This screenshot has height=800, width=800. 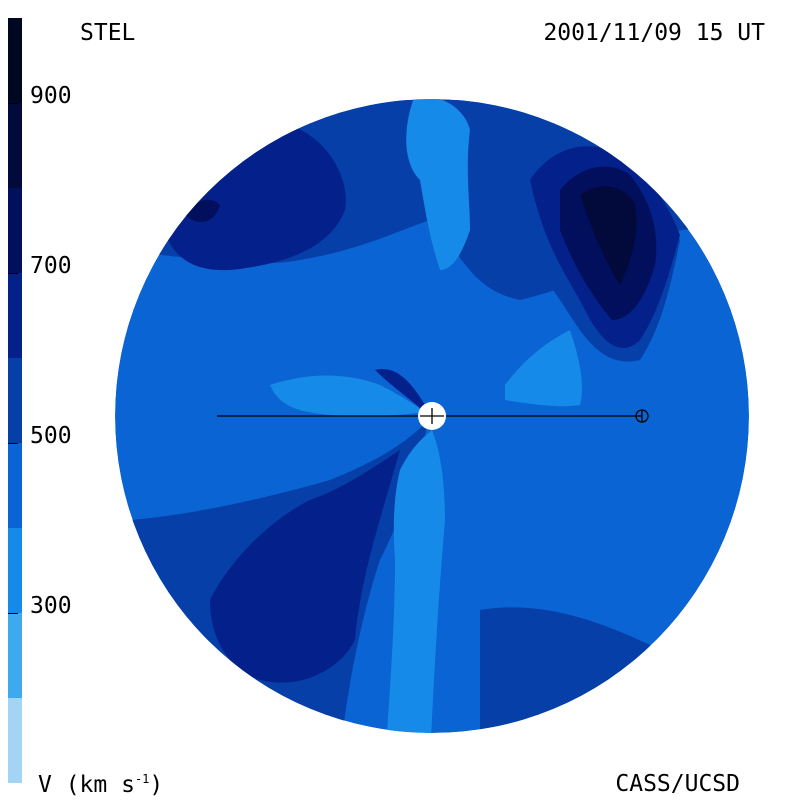 What do you see at coordinates (654, 33) in the screenshot?
I see `timestamp-label: 2001/11/09 15 UT` at bounding box center [654, 33].